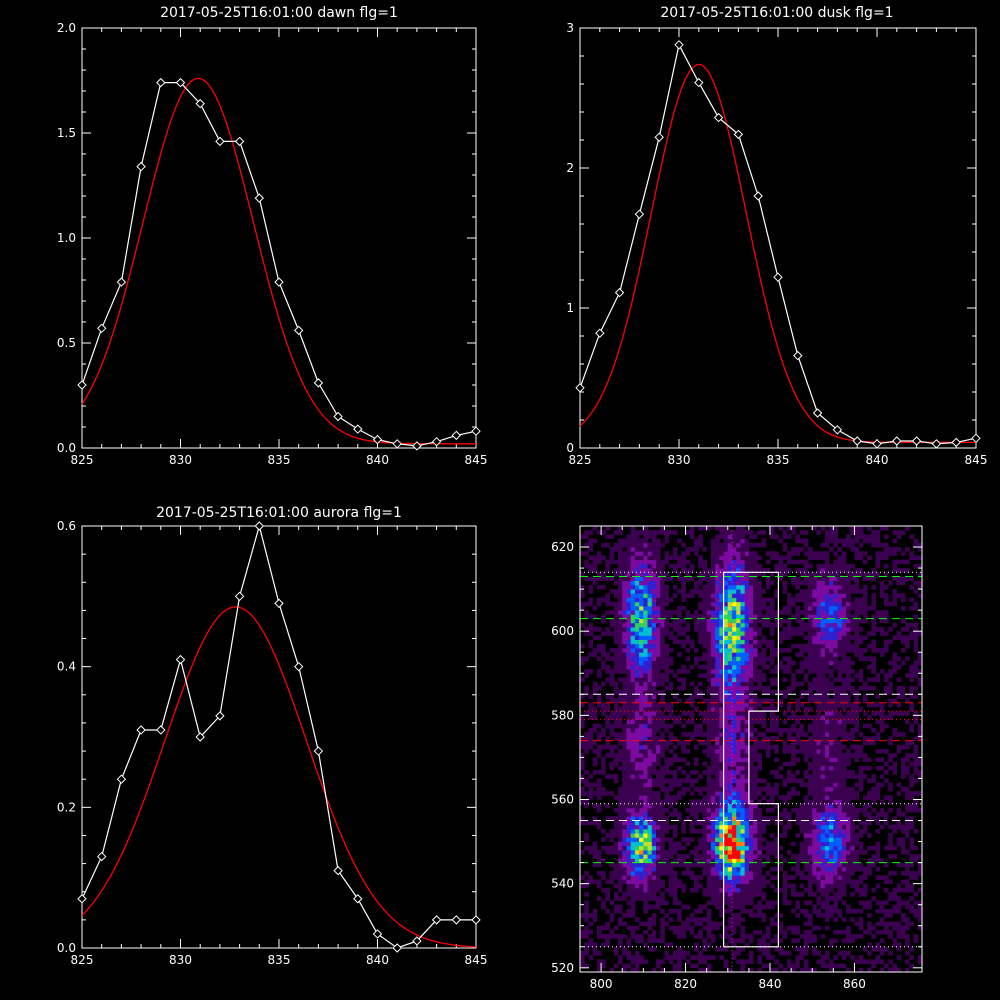  Describe the element at coordinates (476, 460) in the screenshot. I see `dawn-xtick-label: 845` at that location.